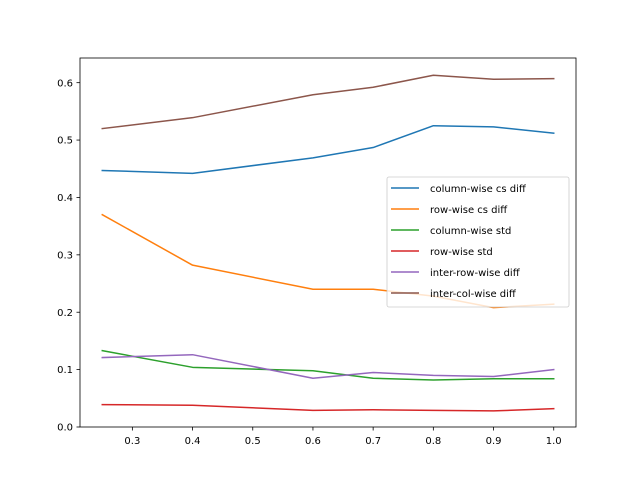 Image resolution: width=640 pixels, height=480 pixels. Describe the element at coordinates (65, 428) in the screenshot. I see `y-tick-label: 0.0` at that location.